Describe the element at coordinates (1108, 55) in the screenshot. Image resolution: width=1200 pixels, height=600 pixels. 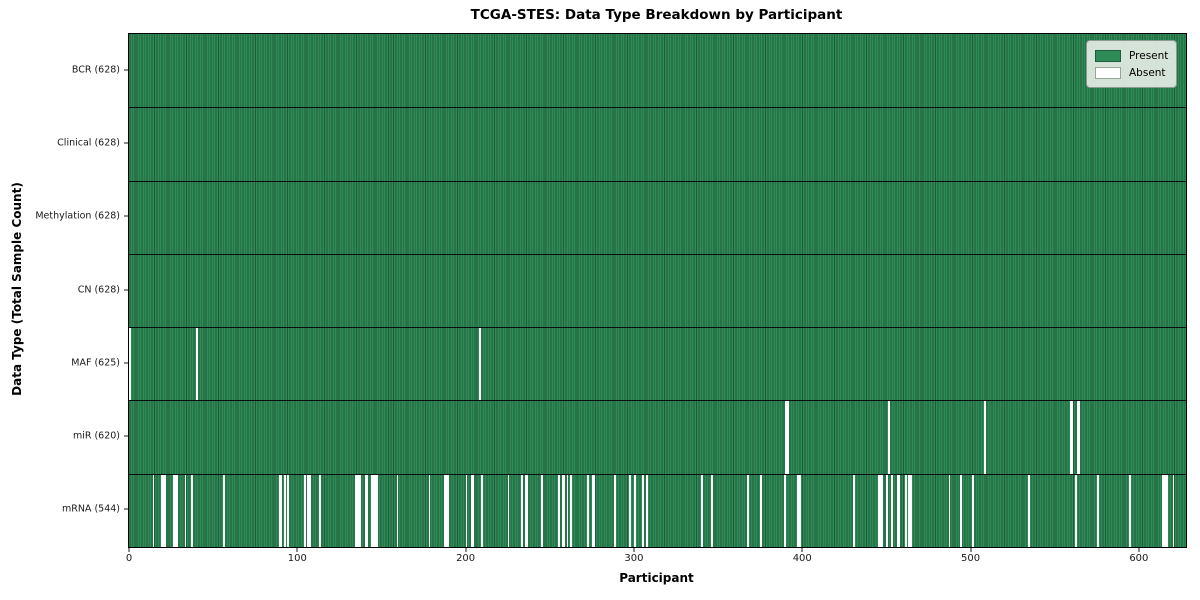
I see `present-swatch` at that location.